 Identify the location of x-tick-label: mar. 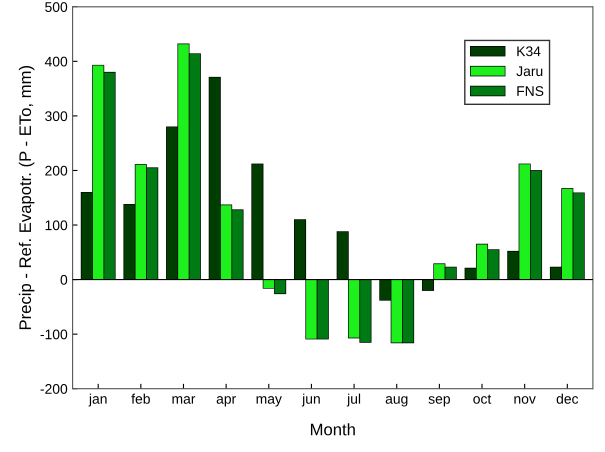
(184, 400).